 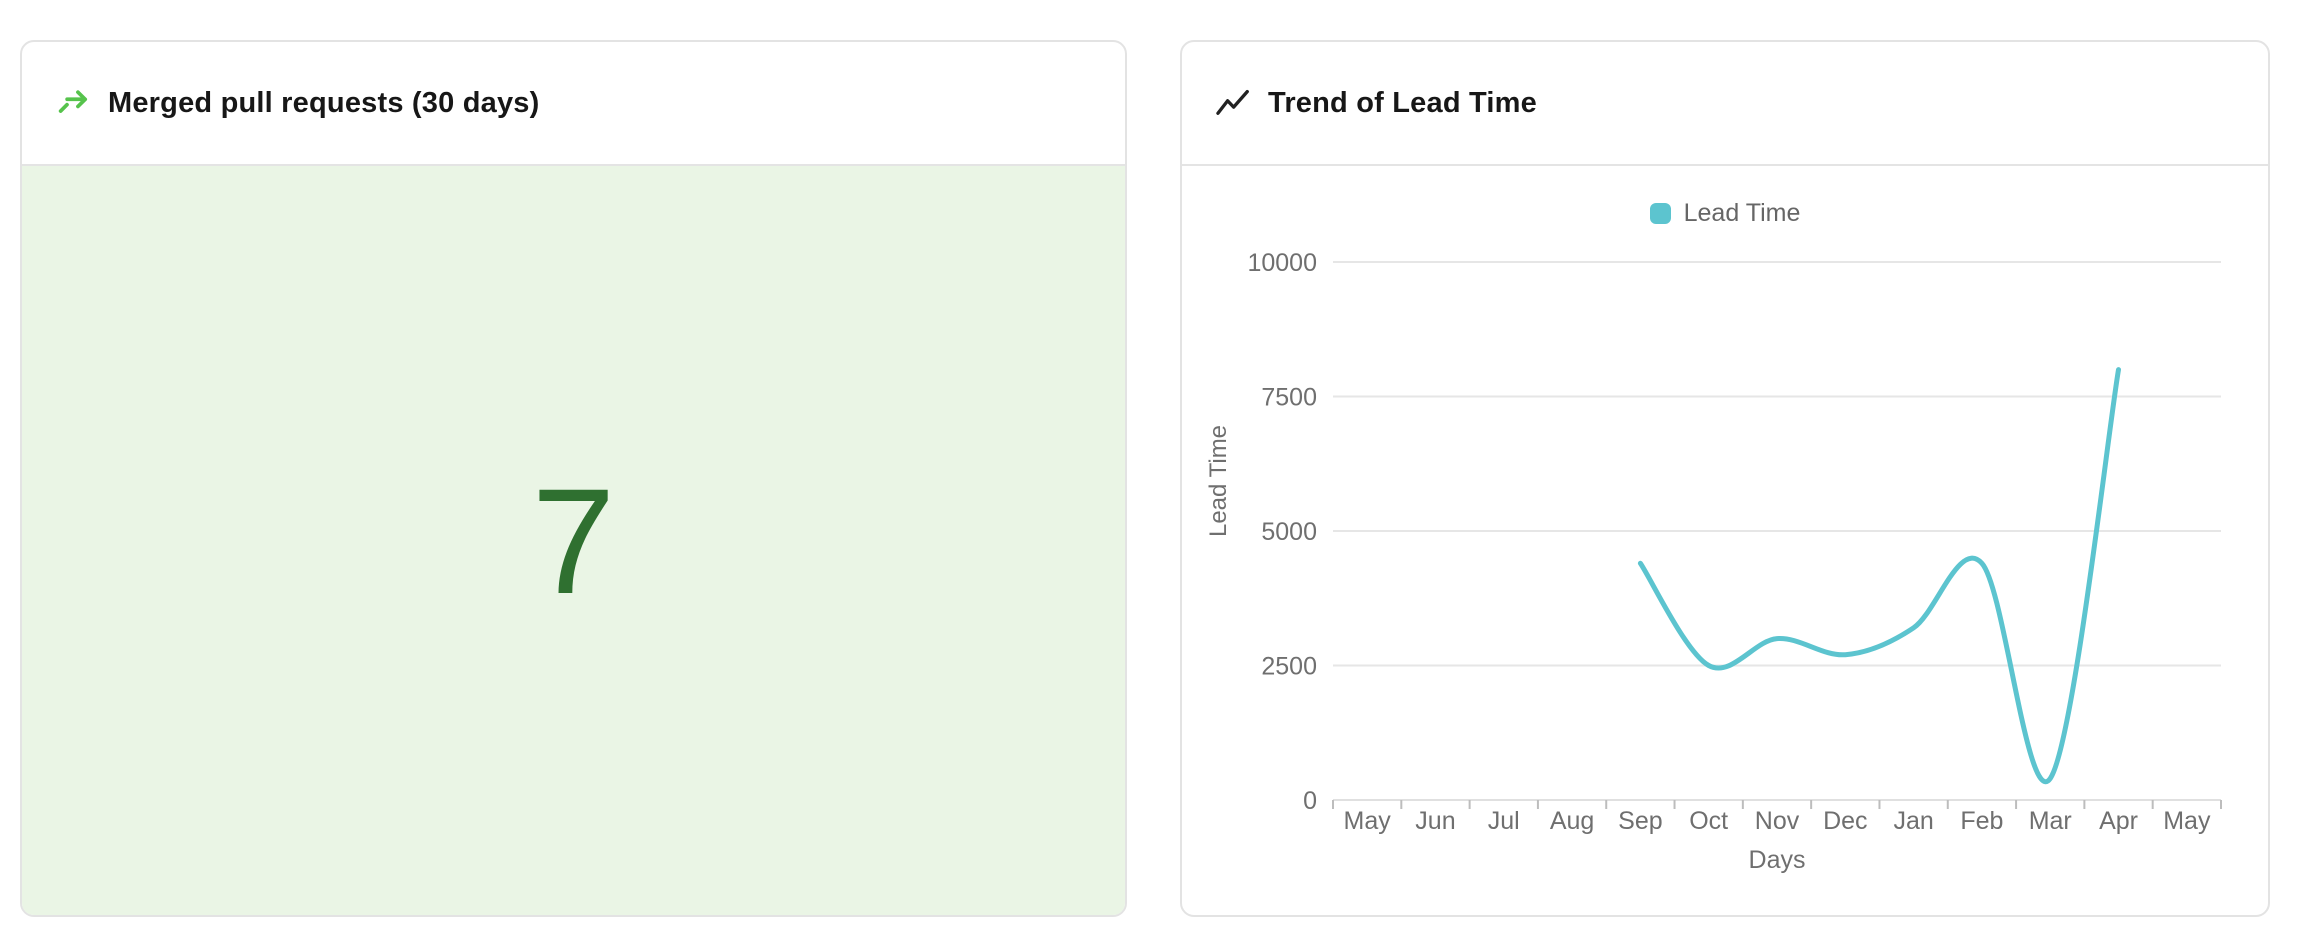 I want to click on x-tick-label: Dec, so click(x=1845, y=821).